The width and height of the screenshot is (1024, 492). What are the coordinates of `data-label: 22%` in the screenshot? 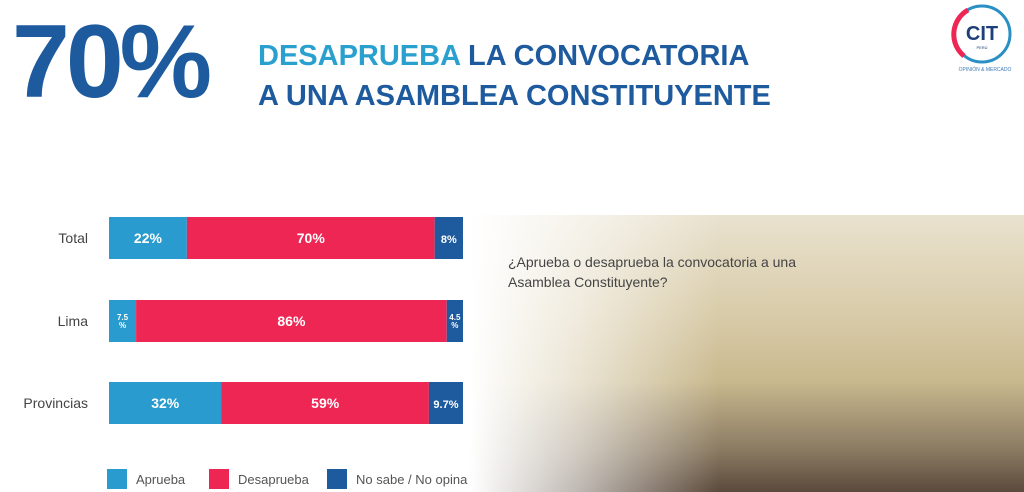 It's located at (148, 238).